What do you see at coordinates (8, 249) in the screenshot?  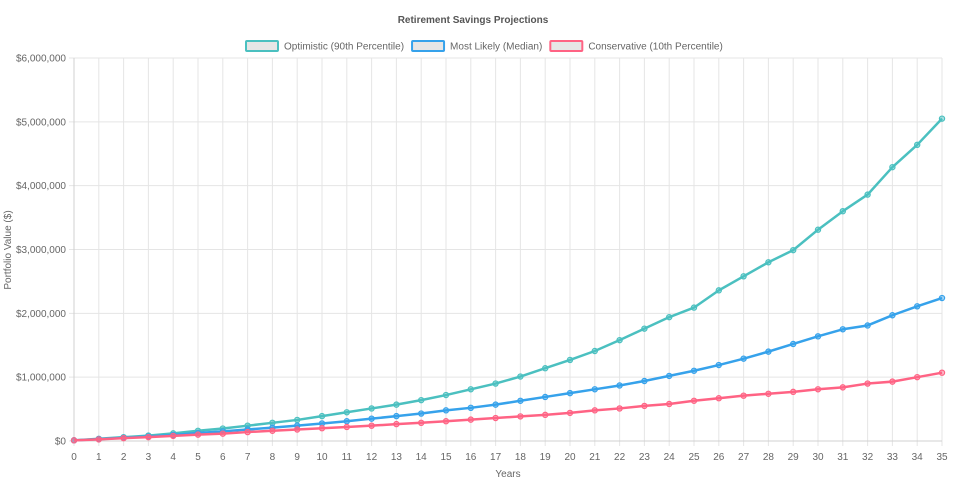 I see `y-axis-label: Portfolio Value ($)` at bounding box center [8, 249].